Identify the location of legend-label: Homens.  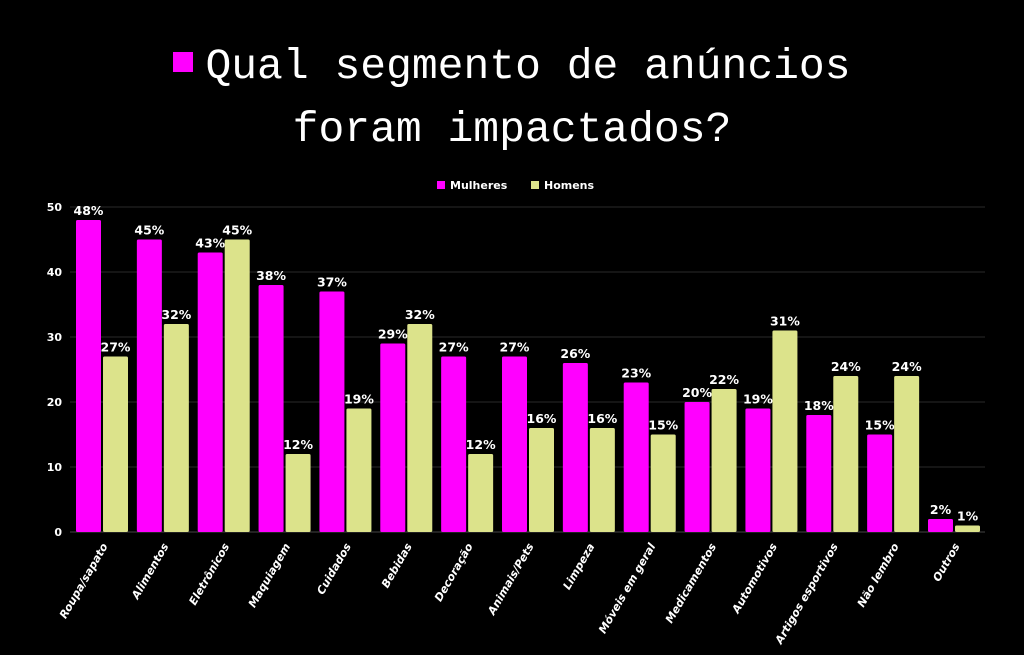
(569, 185).